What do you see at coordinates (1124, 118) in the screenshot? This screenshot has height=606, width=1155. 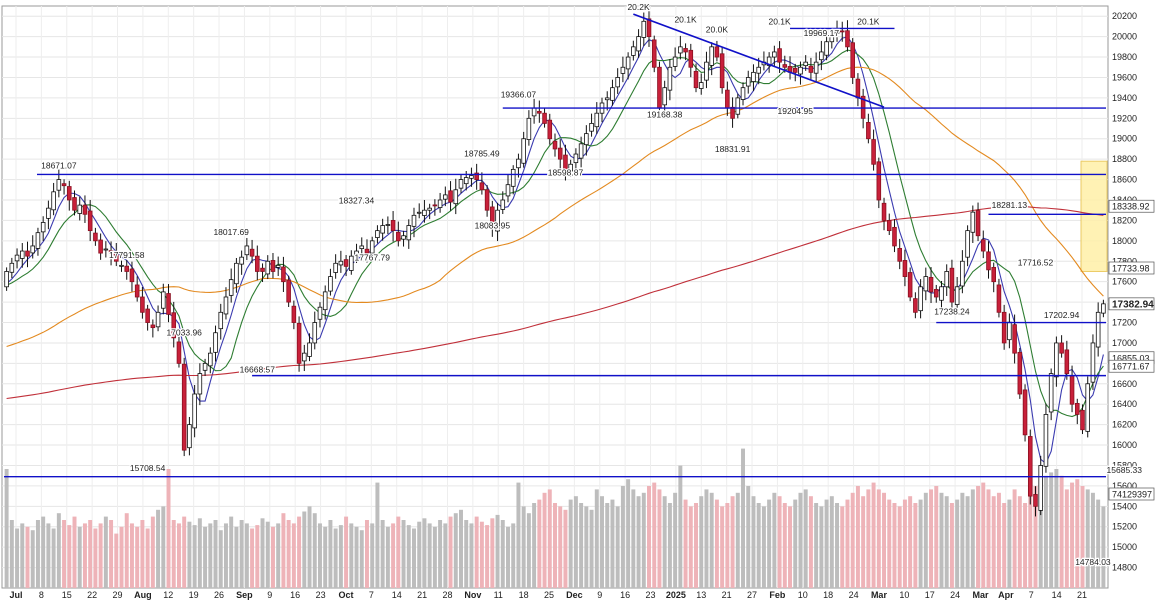 I see `y-tick-label: 19200` at bounding box center [1124, 118].